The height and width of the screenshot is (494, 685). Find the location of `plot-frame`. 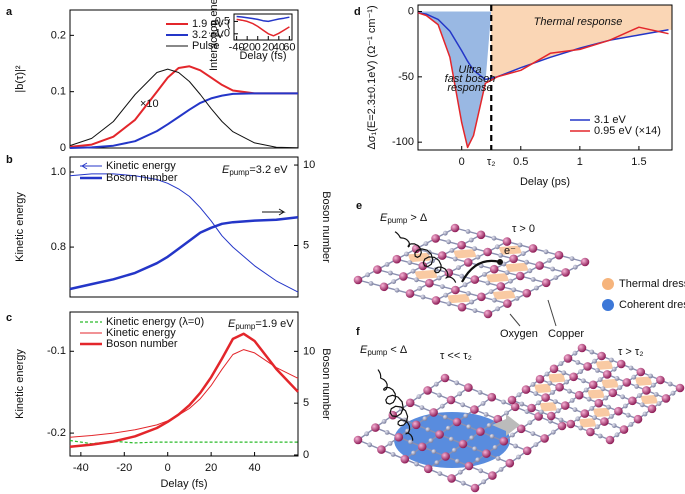

plot-frame is located at coordinates (184, 79).